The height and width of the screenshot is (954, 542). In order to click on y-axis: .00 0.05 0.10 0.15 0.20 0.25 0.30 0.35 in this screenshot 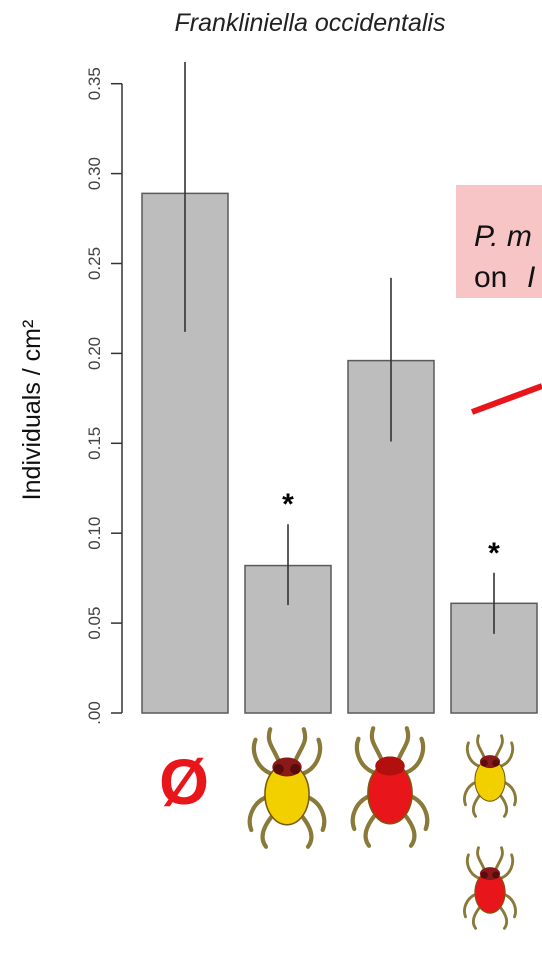, I will do `click(104, 396)`.